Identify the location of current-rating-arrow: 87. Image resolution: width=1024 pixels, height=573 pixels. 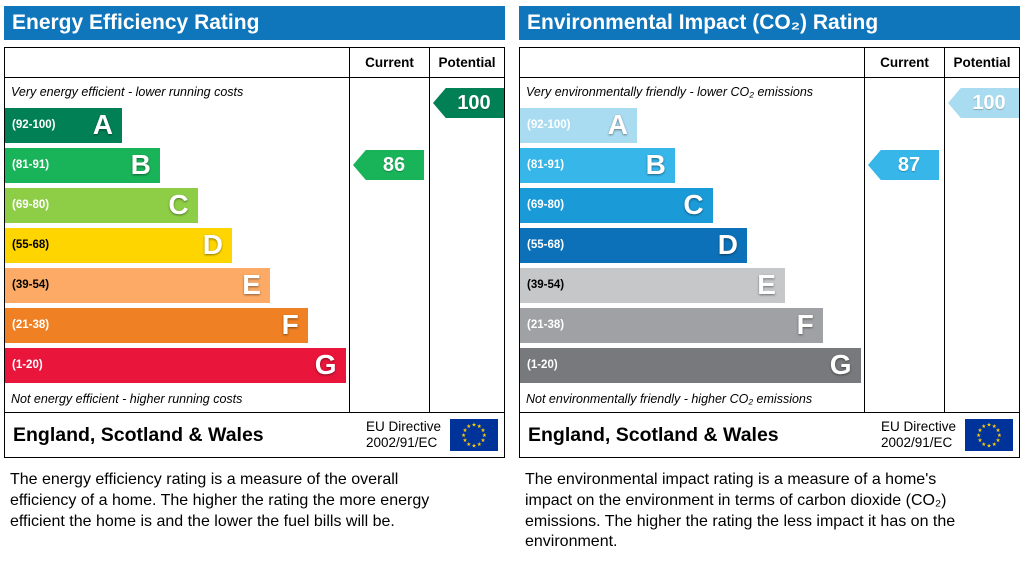
(903, 165).